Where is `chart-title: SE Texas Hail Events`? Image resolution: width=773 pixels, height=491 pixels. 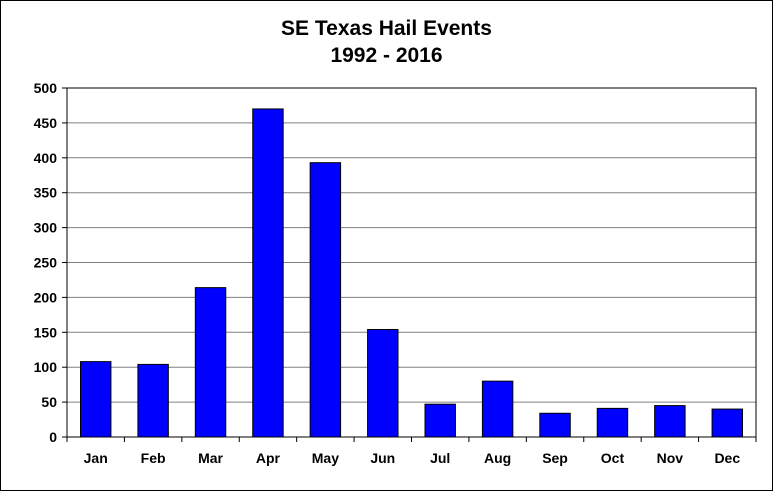 chart-title: SE Texas Hail Events is located at coordinates (386, 28).